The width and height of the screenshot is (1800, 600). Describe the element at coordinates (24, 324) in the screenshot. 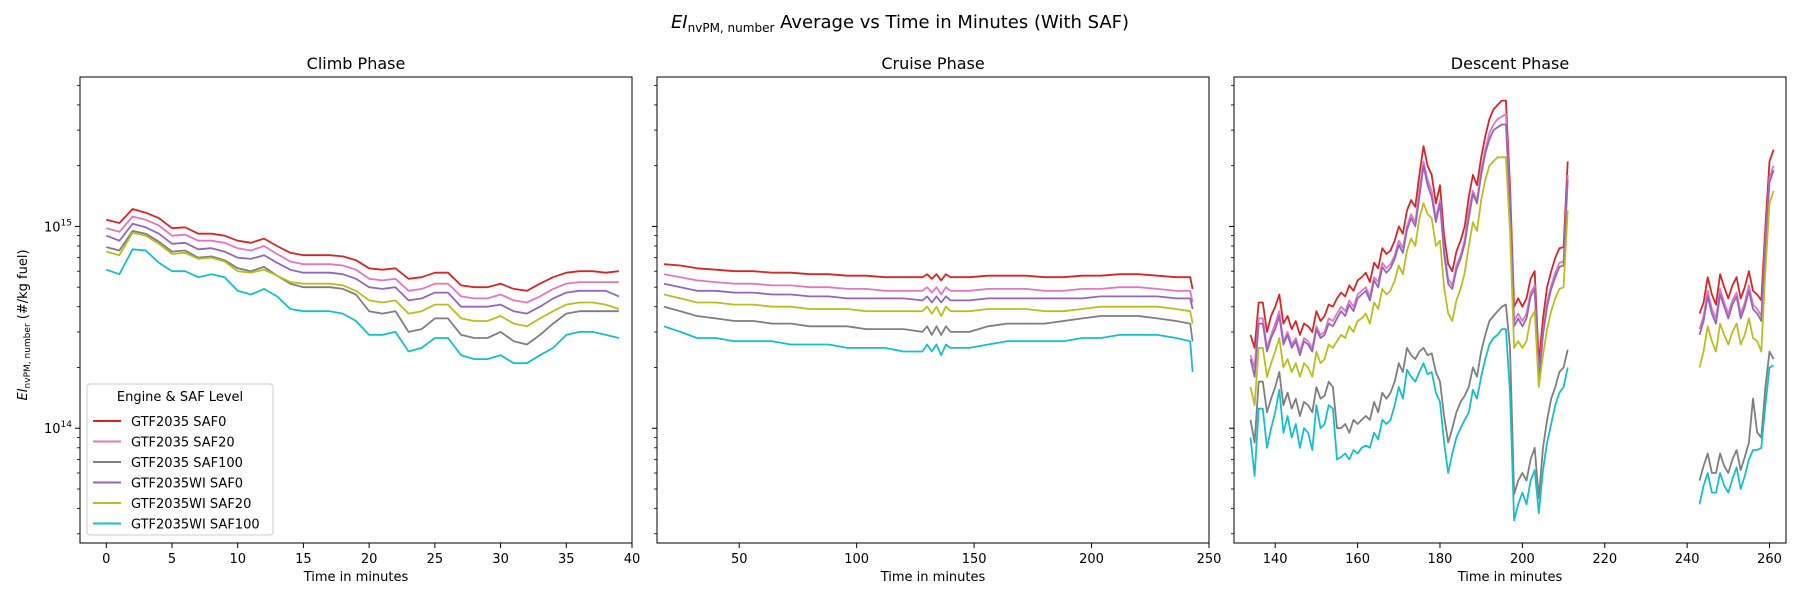

I see `y-axis-label: EInvPM, number (#/kg fuel)` at that location.